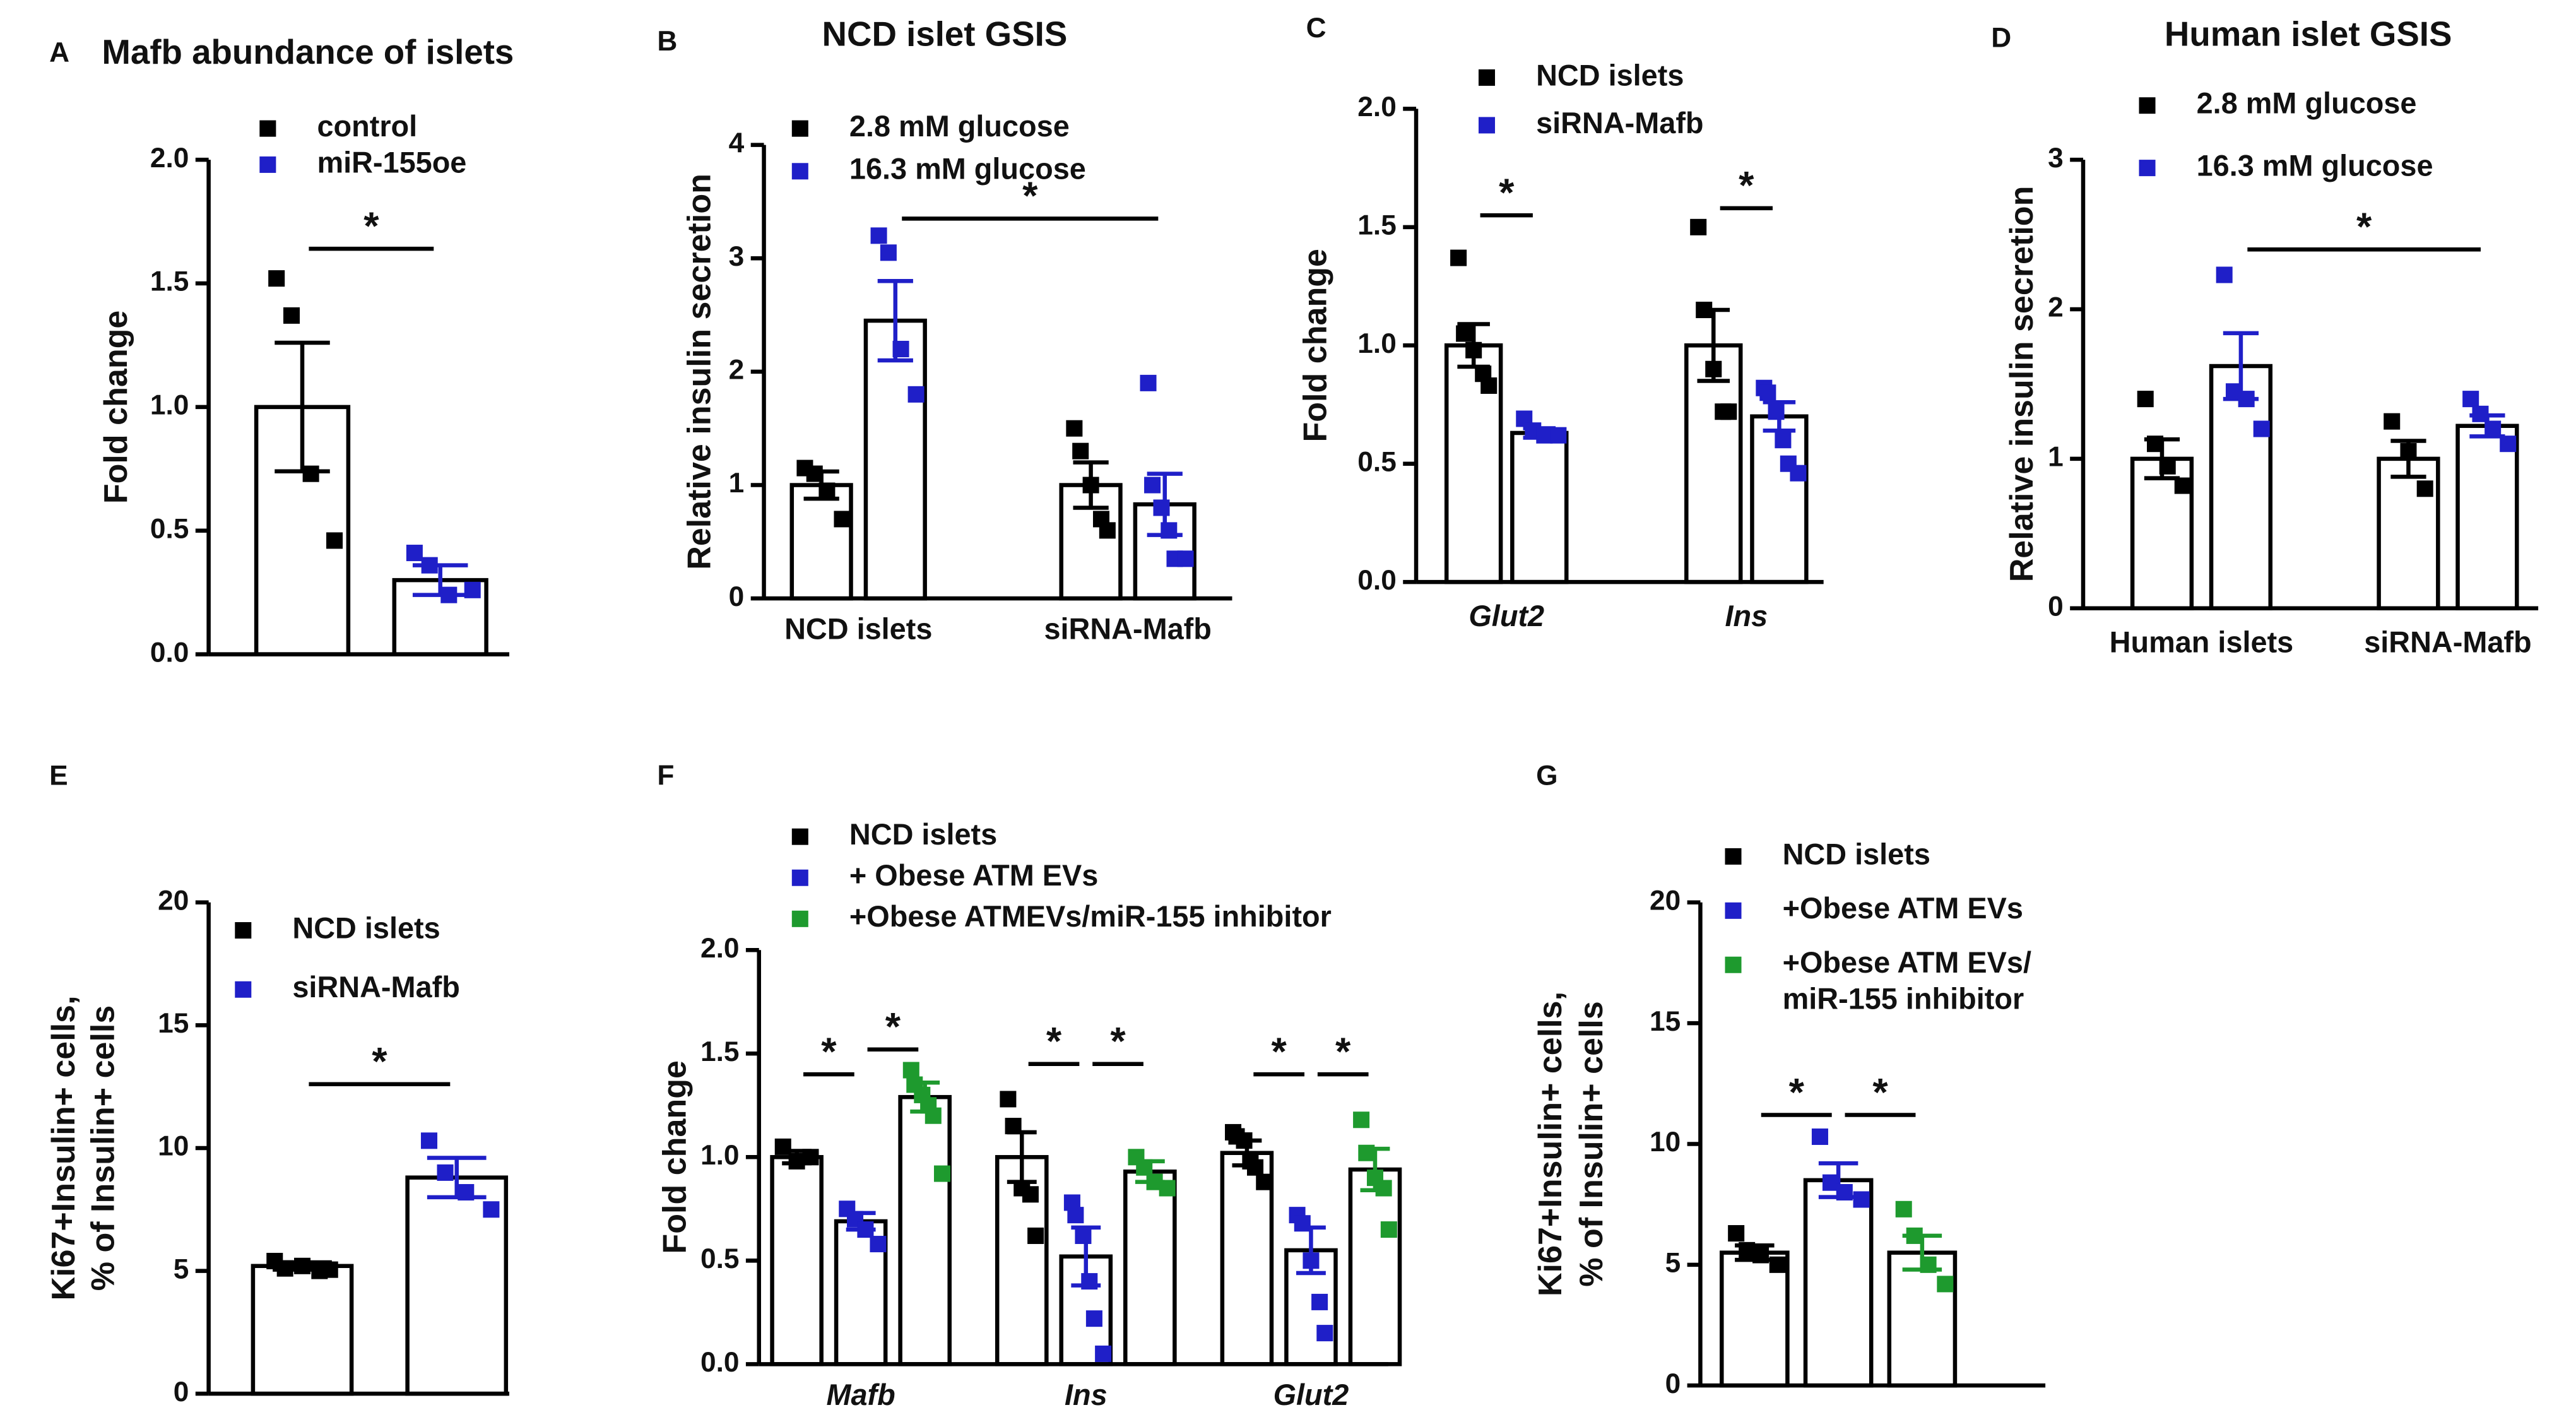  Describe the element at coordinates (1377, 225) in the screenshot. I see `y-tick-label: 1.5` at that location.